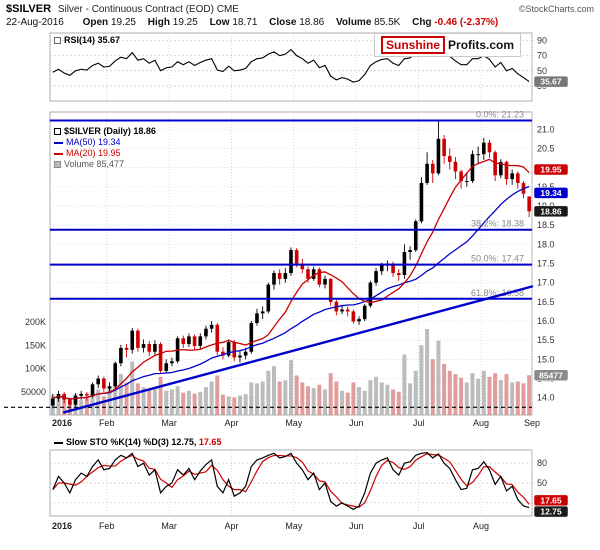  What do you see at coordinates (497, 224) in the screenshot?
I see `fib-label: 38.2%: 18.38` at bounding box center [497, 224].